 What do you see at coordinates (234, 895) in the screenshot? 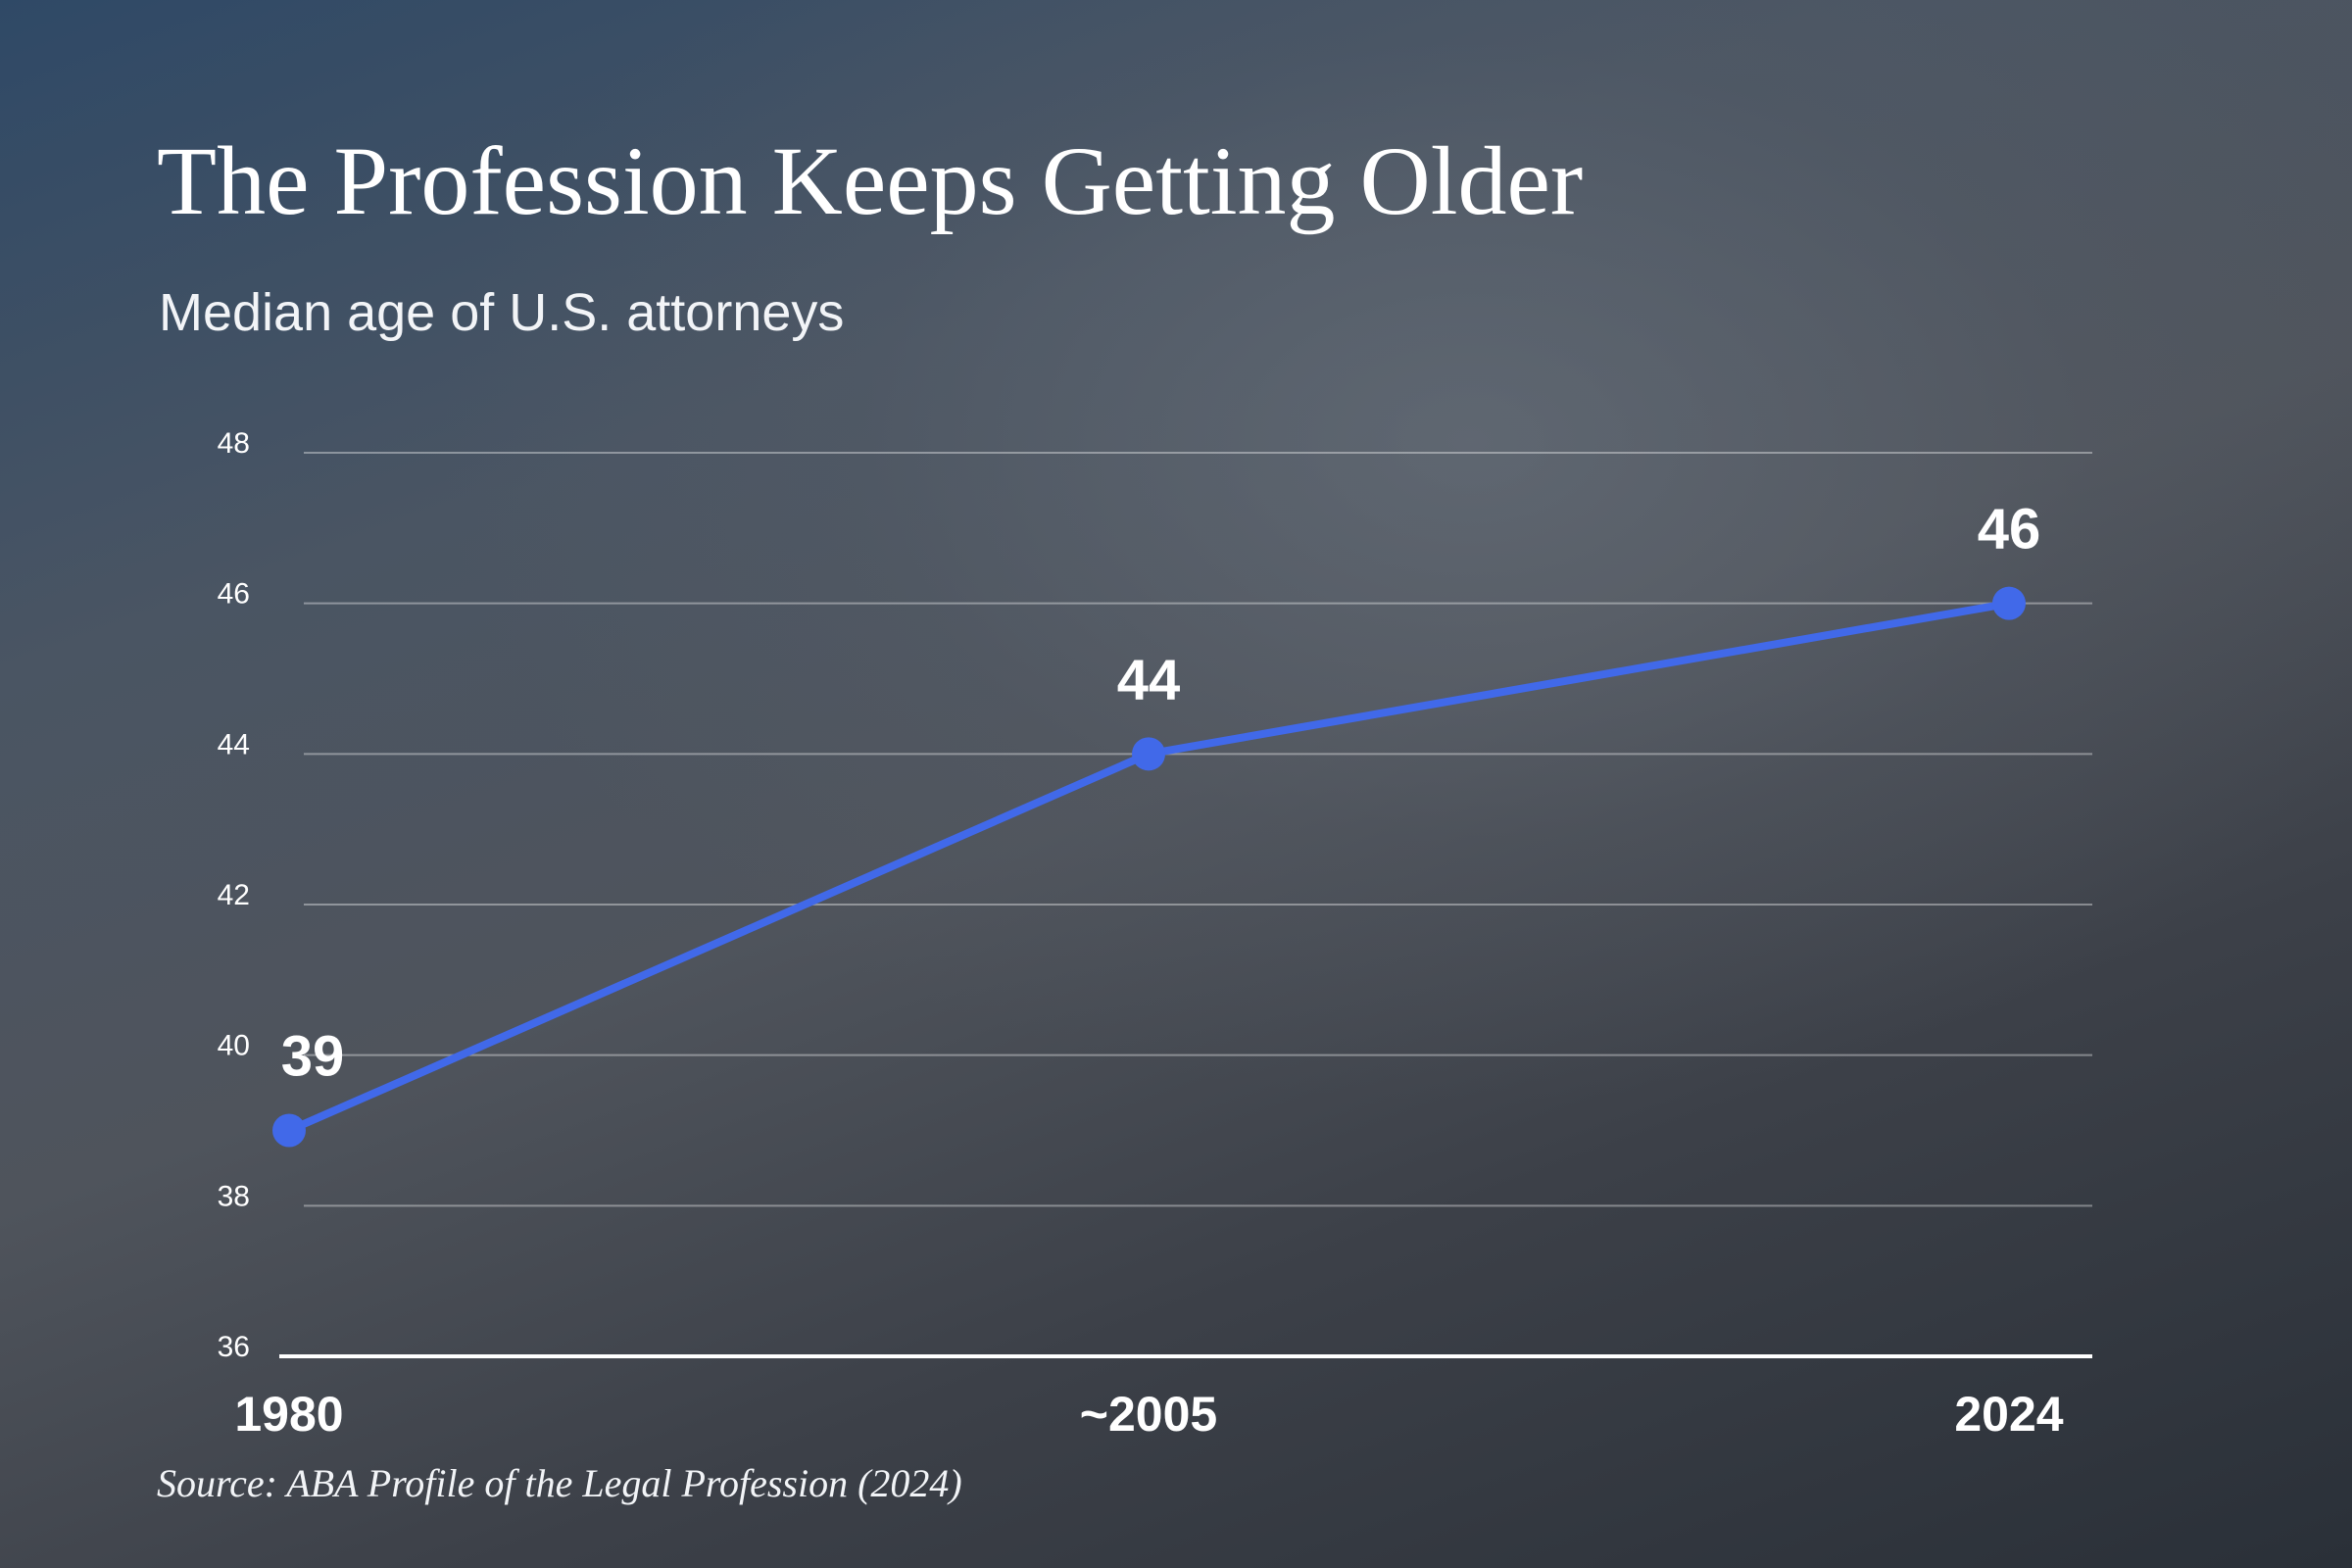
I see `y-tick-label-42: 42` at bounding box center [234, 895].